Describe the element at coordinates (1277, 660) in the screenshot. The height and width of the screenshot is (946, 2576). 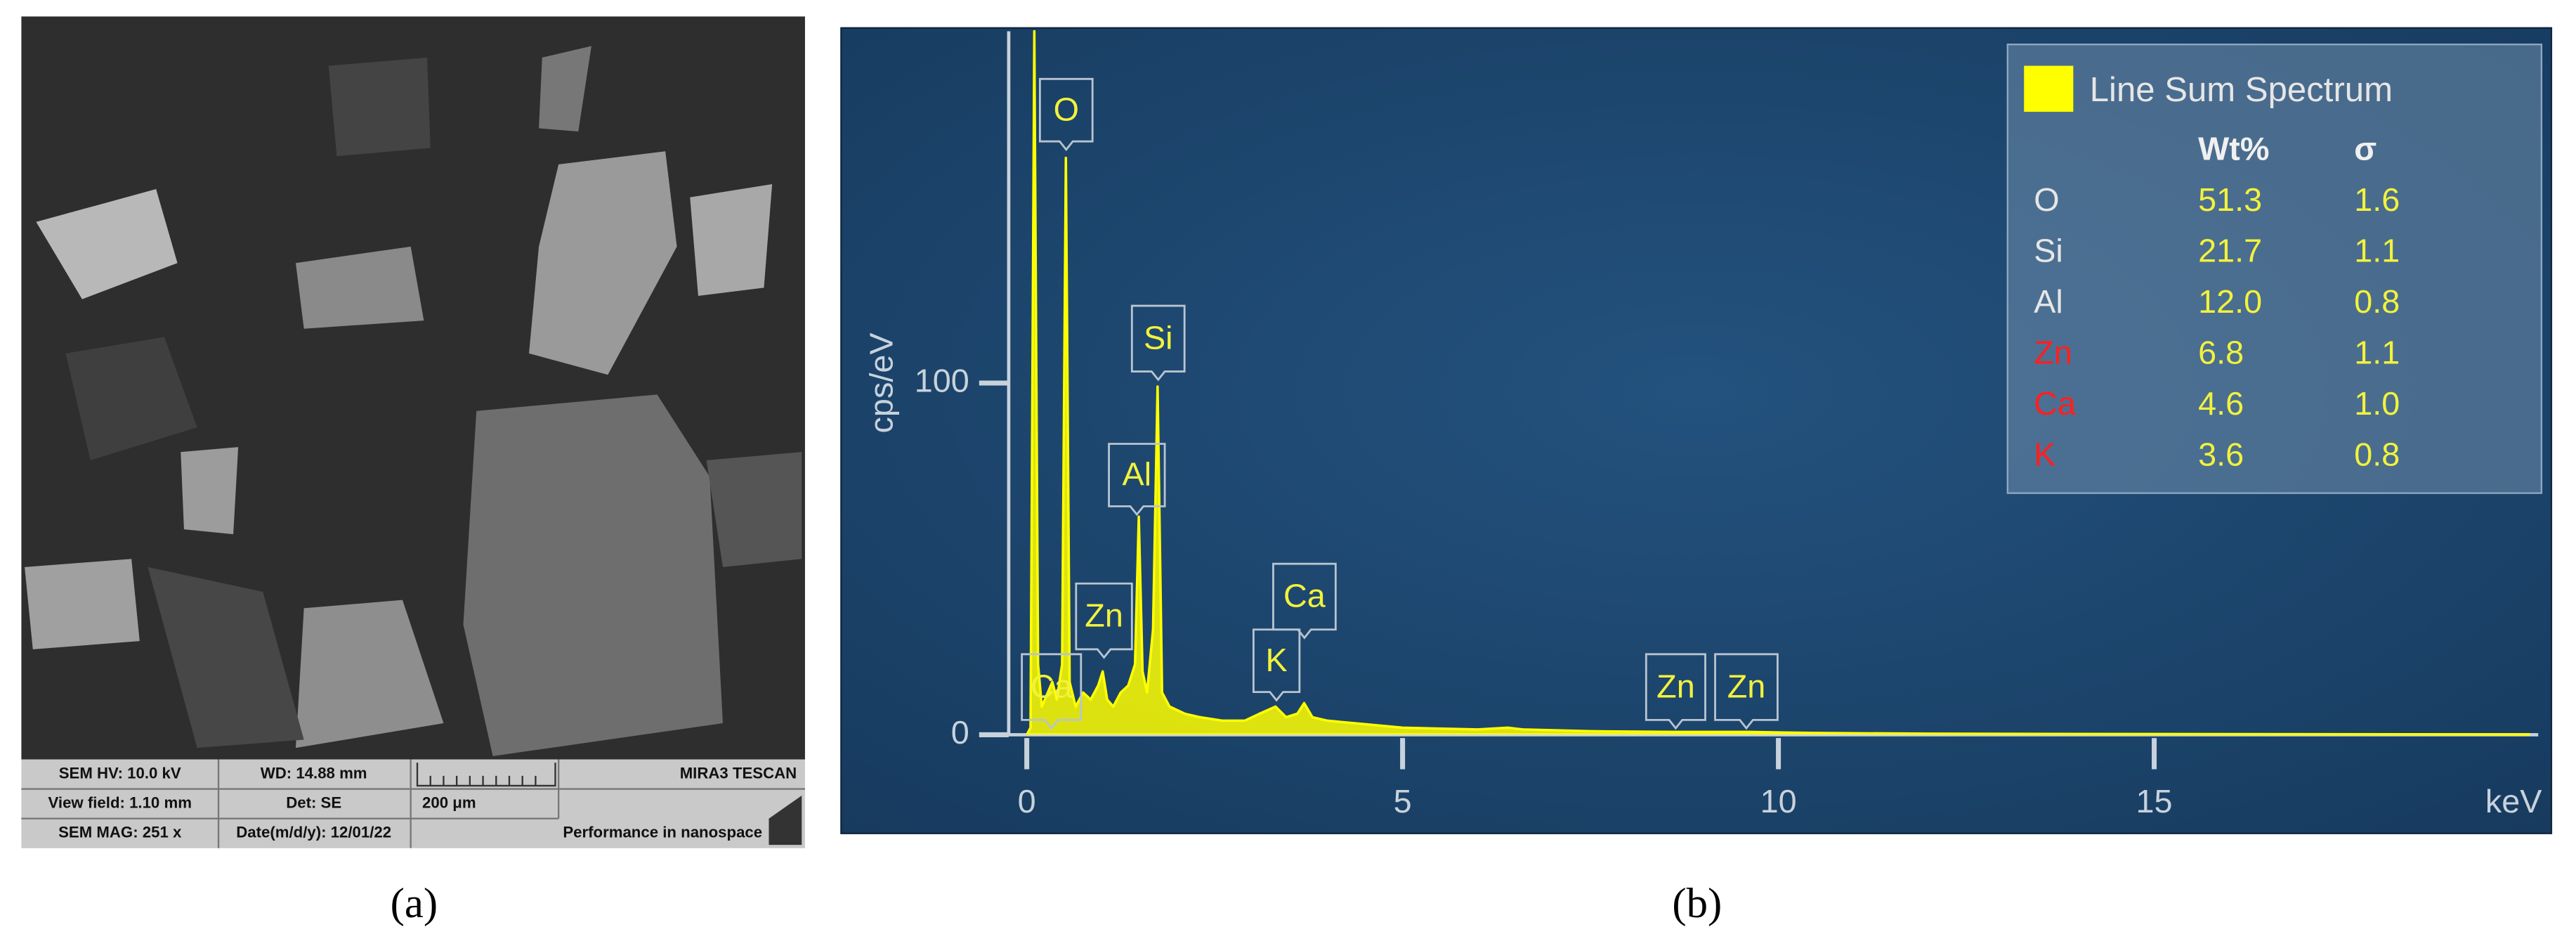
I see `annotation: K` at that location.